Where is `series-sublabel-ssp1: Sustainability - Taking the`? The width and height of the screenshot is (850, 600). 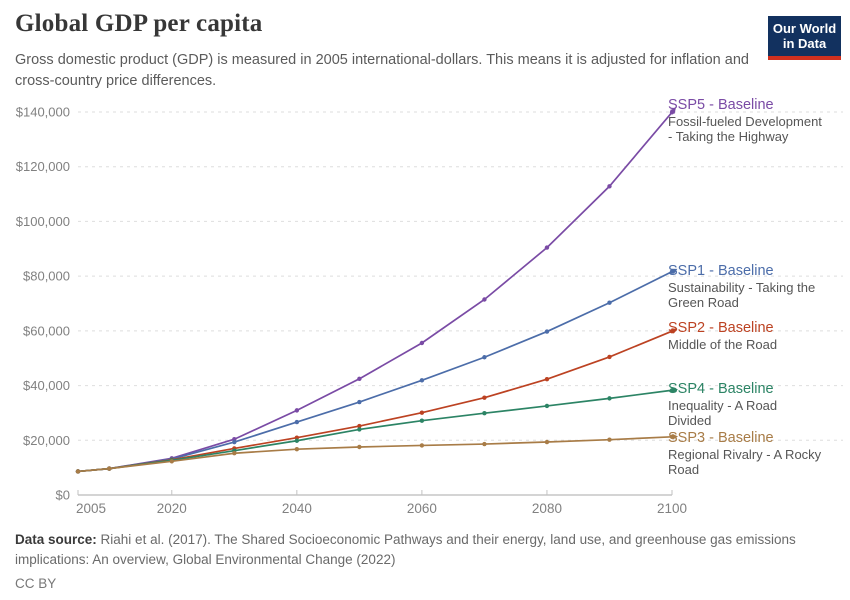 series-sublabel-ssp1: Sustainability - Taking the is located at coordinates (741, 287).